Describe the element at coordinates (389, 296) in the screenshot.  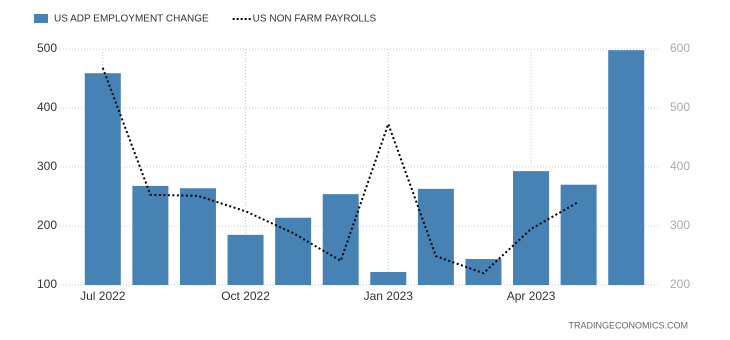
I see `x-tick-label: Jan 2023` at that location.